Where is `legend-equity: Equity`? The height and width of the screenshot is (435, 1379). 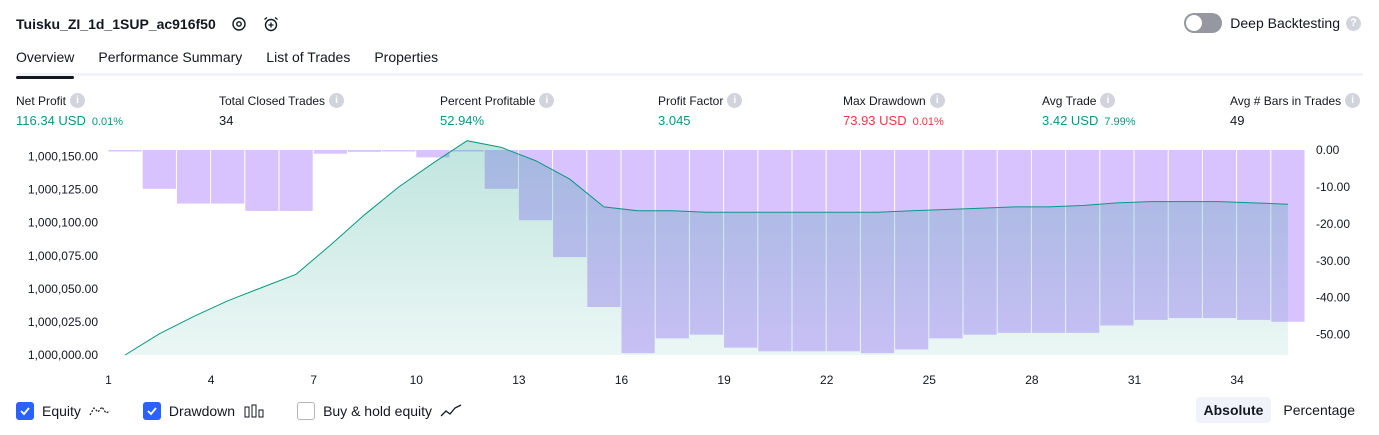
legend-equity: Equity is located at coordinates (63, 411).